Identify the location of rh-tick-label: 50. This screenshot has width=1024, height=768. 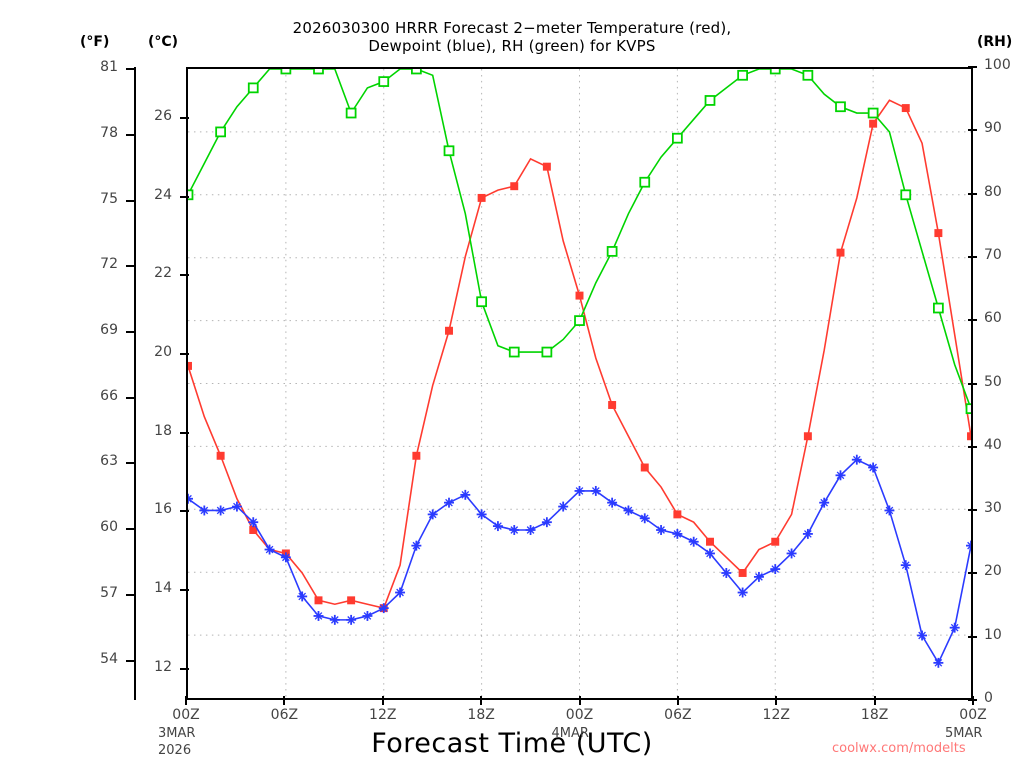
(993, 381).